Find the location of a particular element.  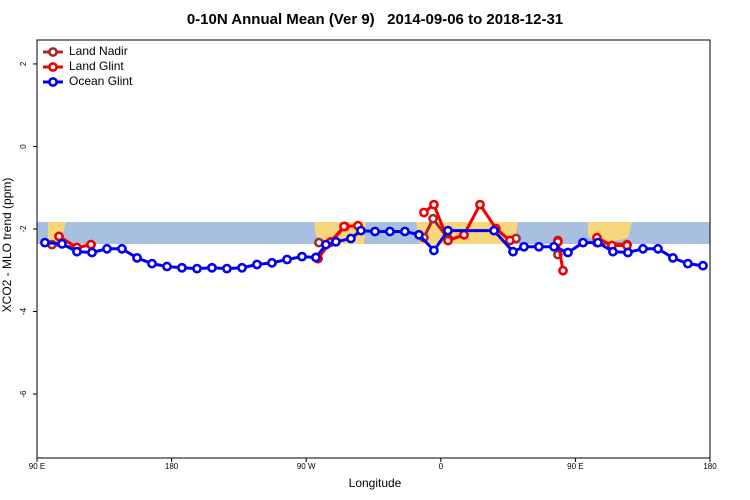

y-tick-label: 2 is located at coordinates (23, 63).